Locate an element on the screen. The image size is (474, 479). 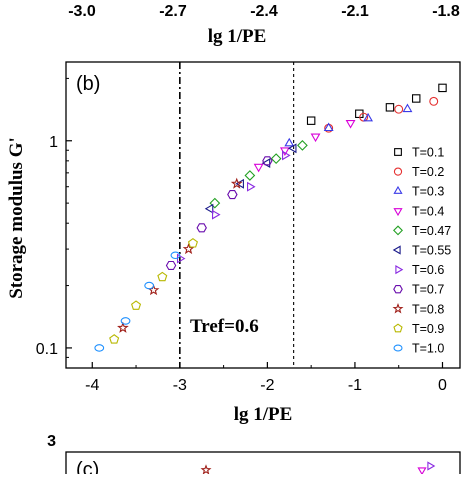
x-axis-ticks: -4 -3 -2 -1 0 is located at coordinates (266, 378).